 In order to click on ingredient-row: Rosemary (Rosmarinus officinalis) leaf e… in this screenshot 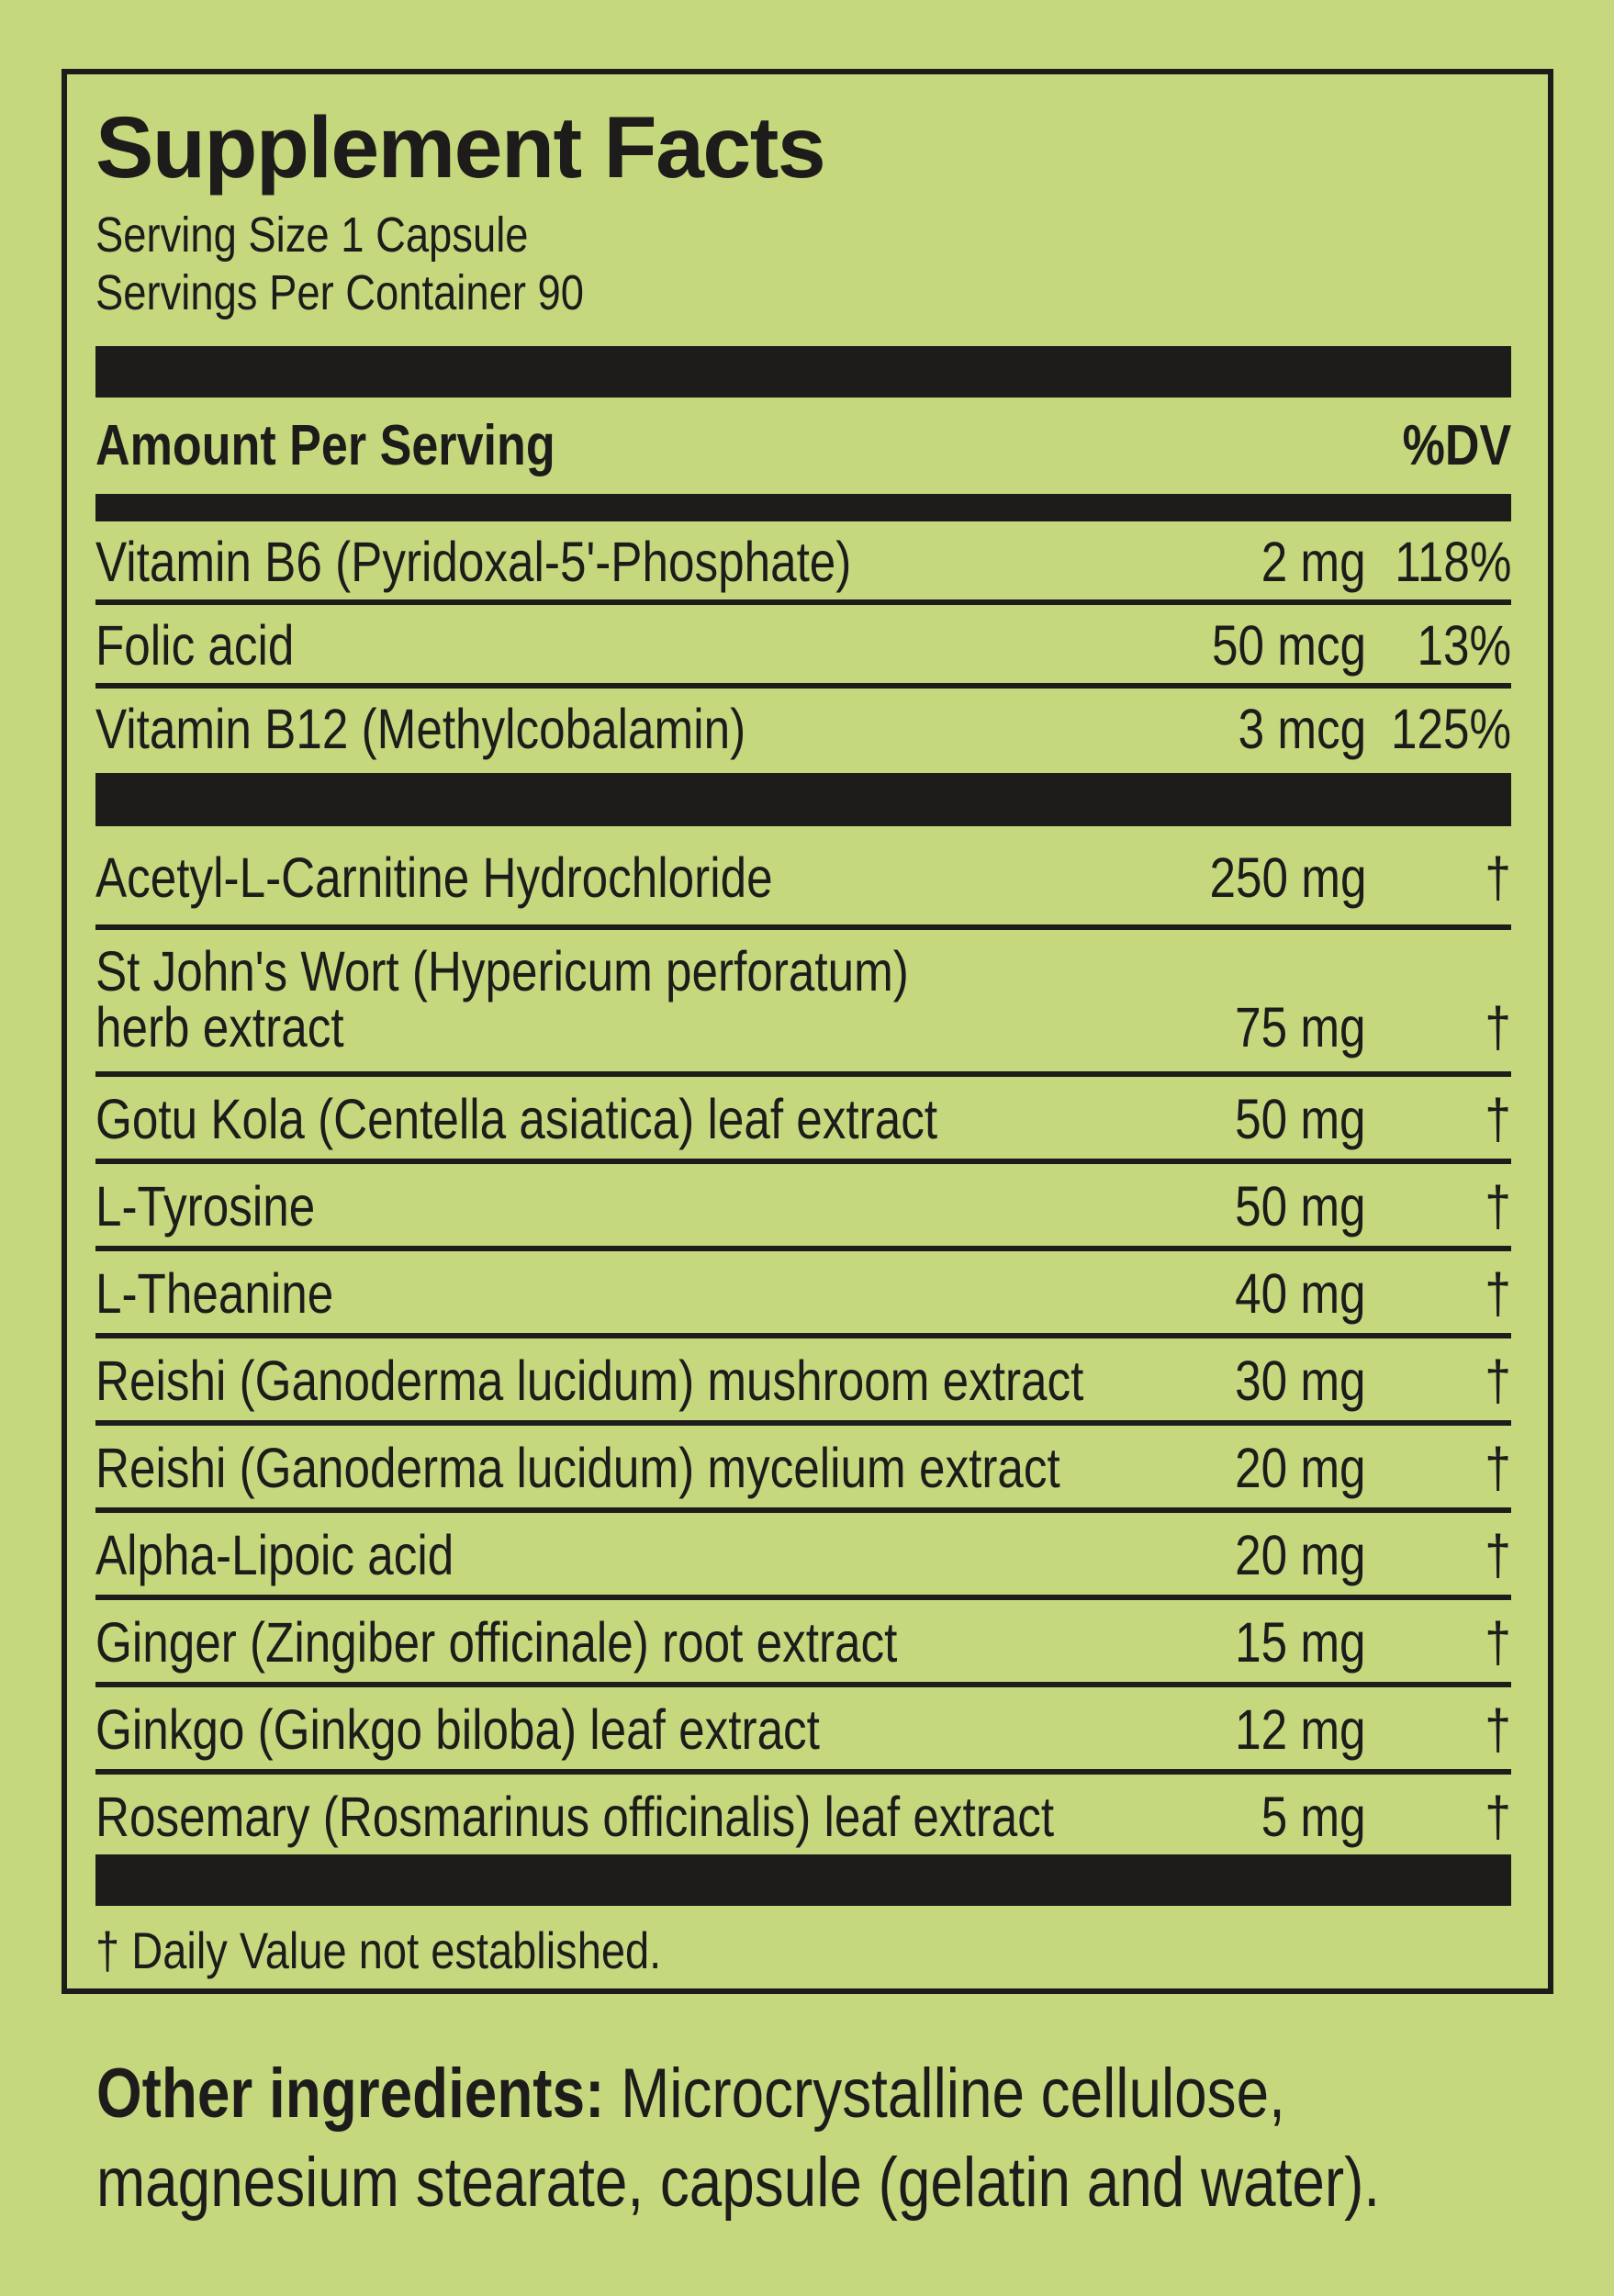, I will do `click(803, 1814)`.